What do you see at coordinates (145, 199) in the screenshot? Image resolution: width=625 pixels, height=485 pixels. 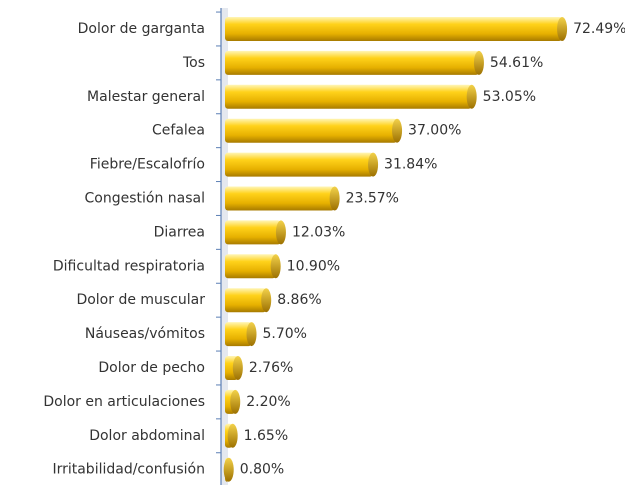 I see `y-tick-label: Congestión nasal` at bounding box center [145, 199].